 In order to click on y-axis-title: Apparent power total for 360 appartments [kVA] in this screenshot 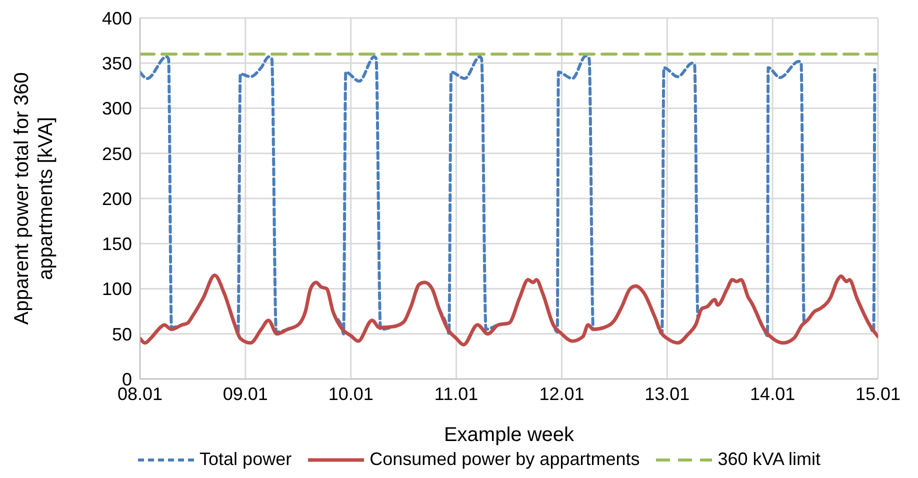, I will do `click(34, 198)`.